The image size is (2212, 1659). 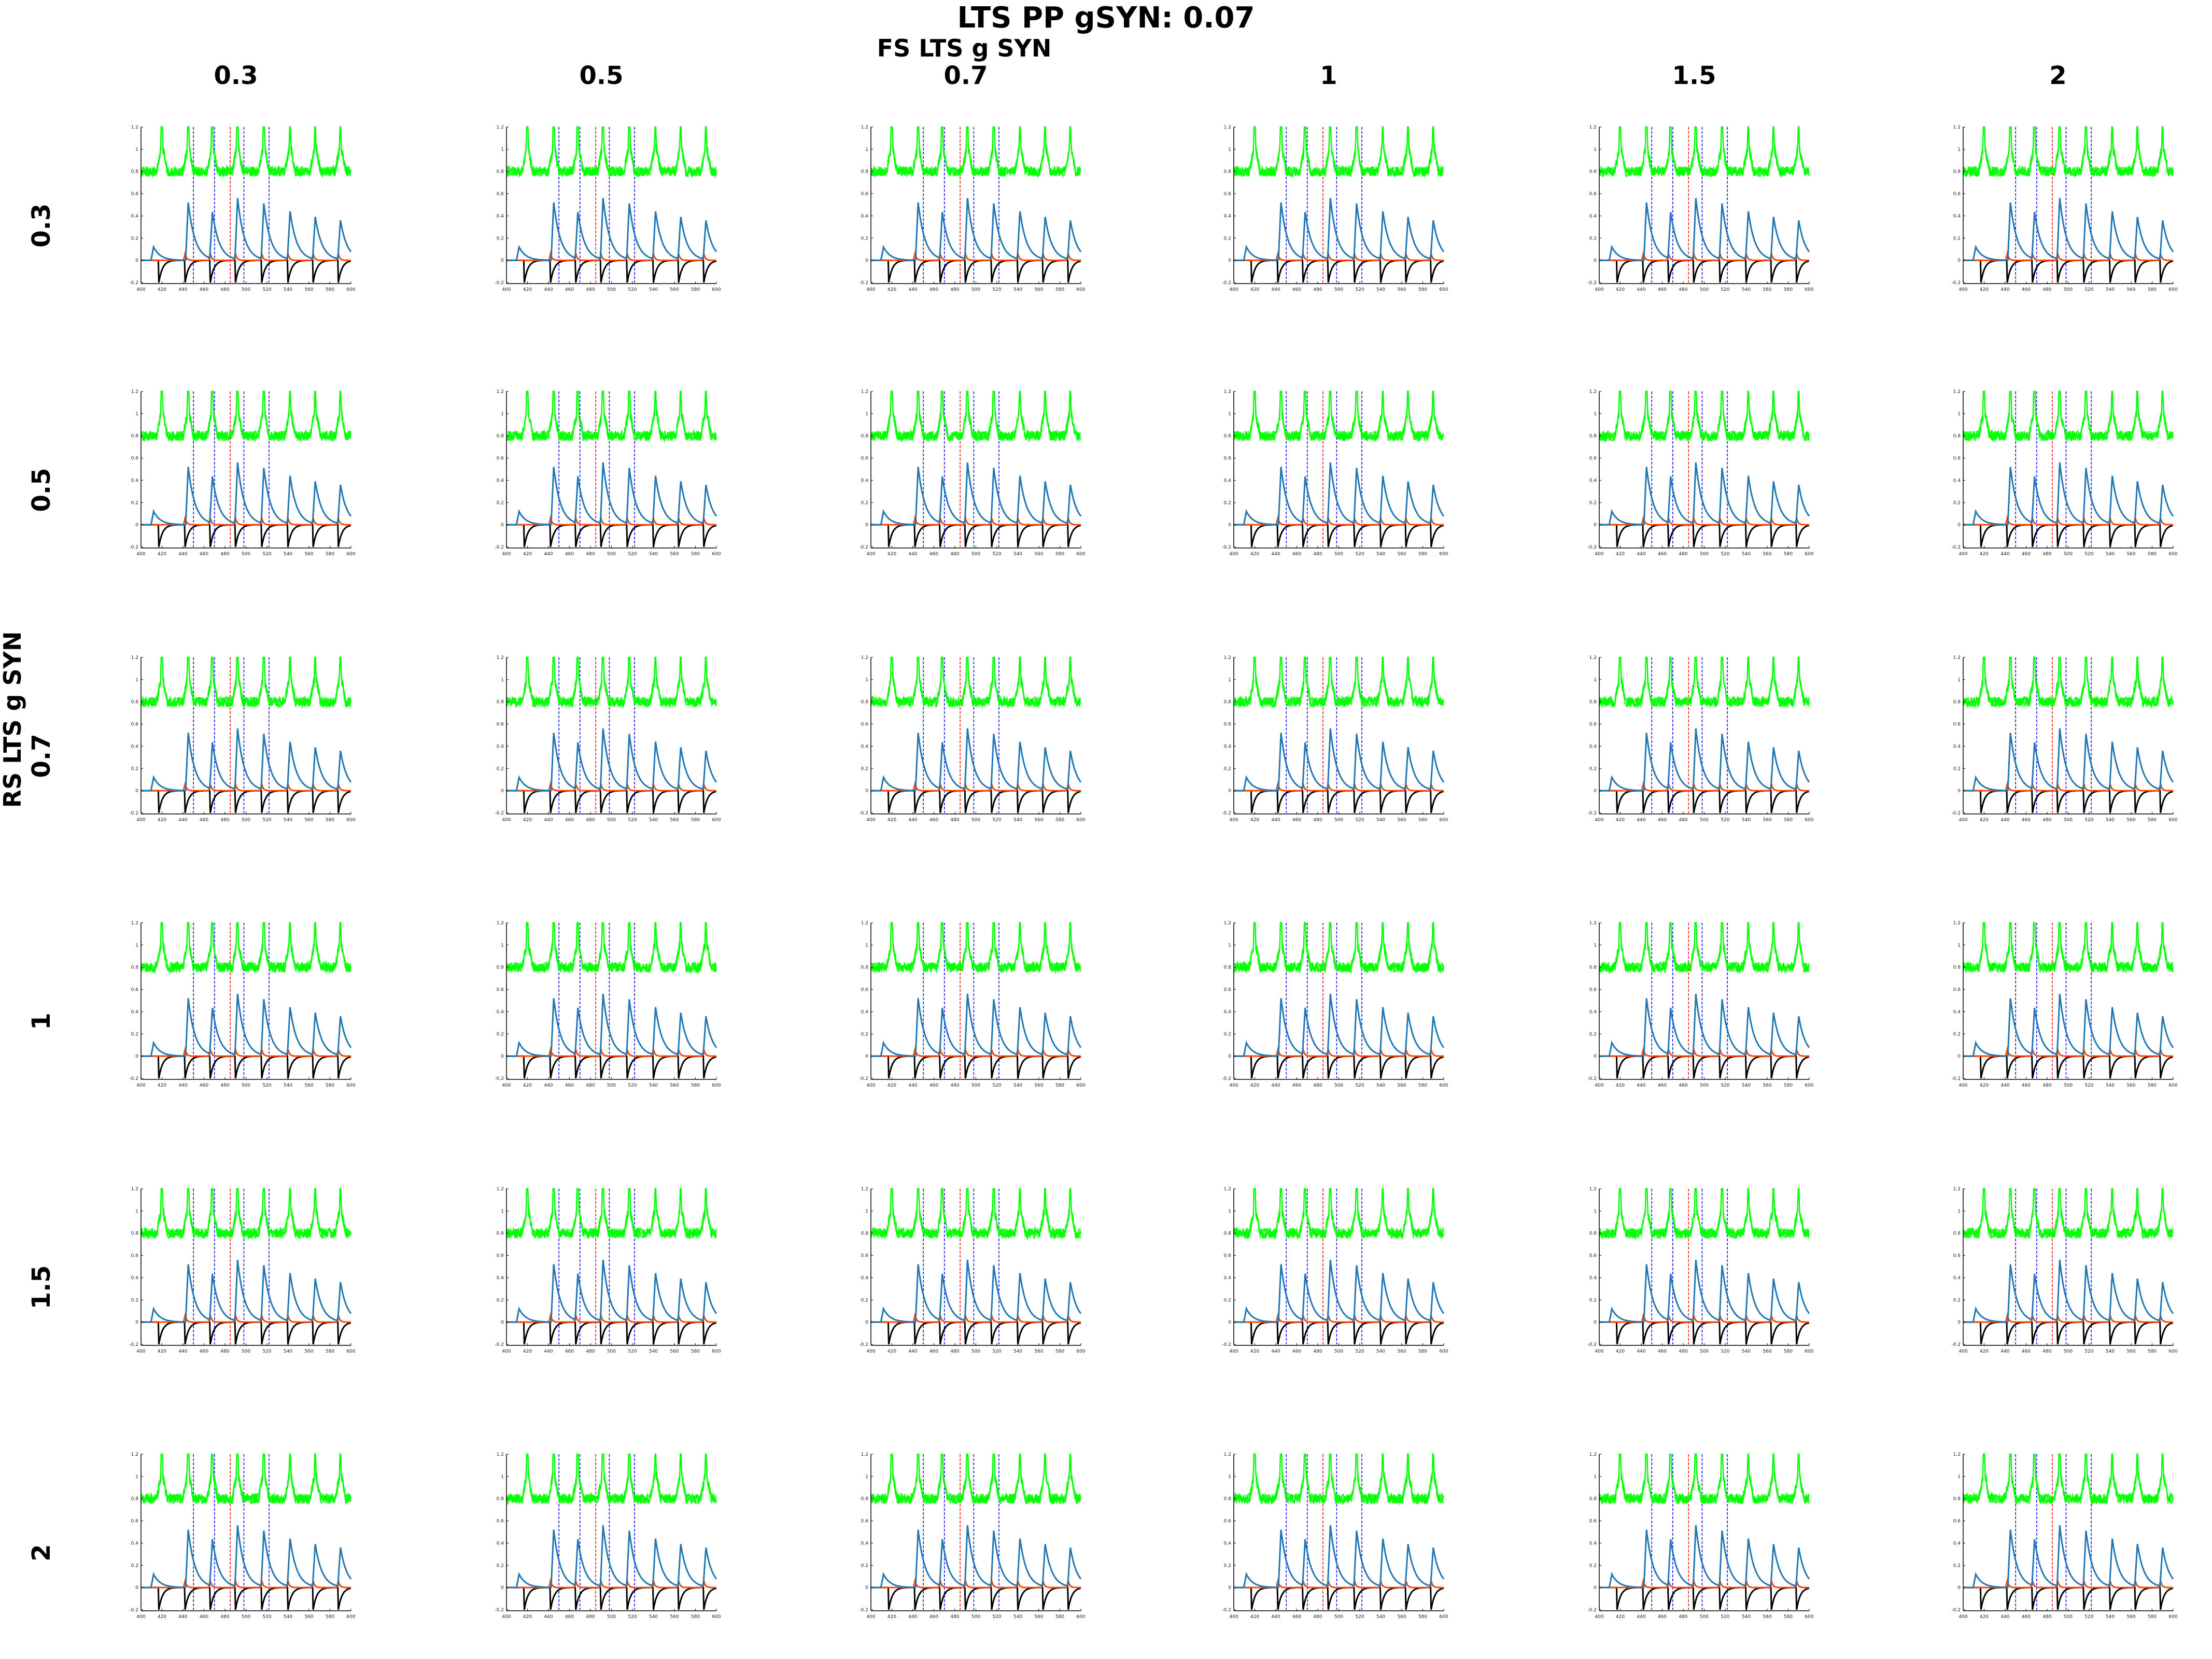 I want to click on column-header: 2, so click(x=2058, y=75).